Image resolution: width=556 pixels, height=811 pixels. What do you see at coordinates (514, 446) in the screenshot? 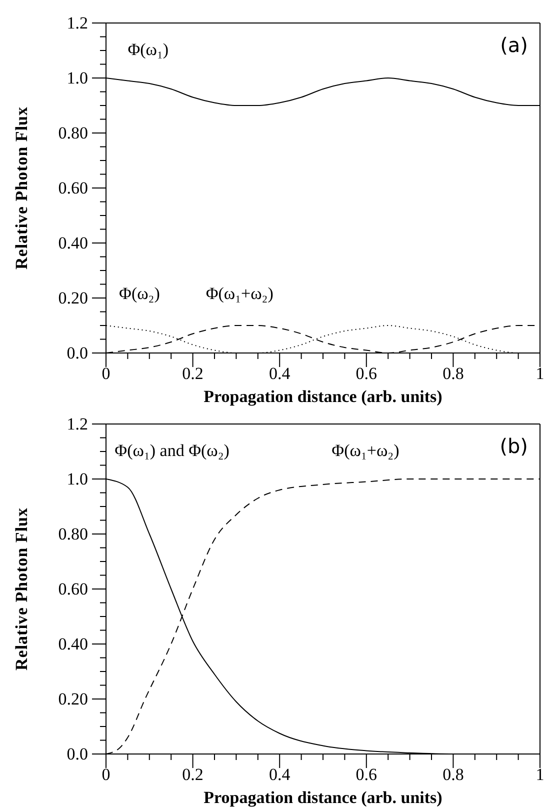
I see `annotation: (b)` at bounding box center [514, 446].